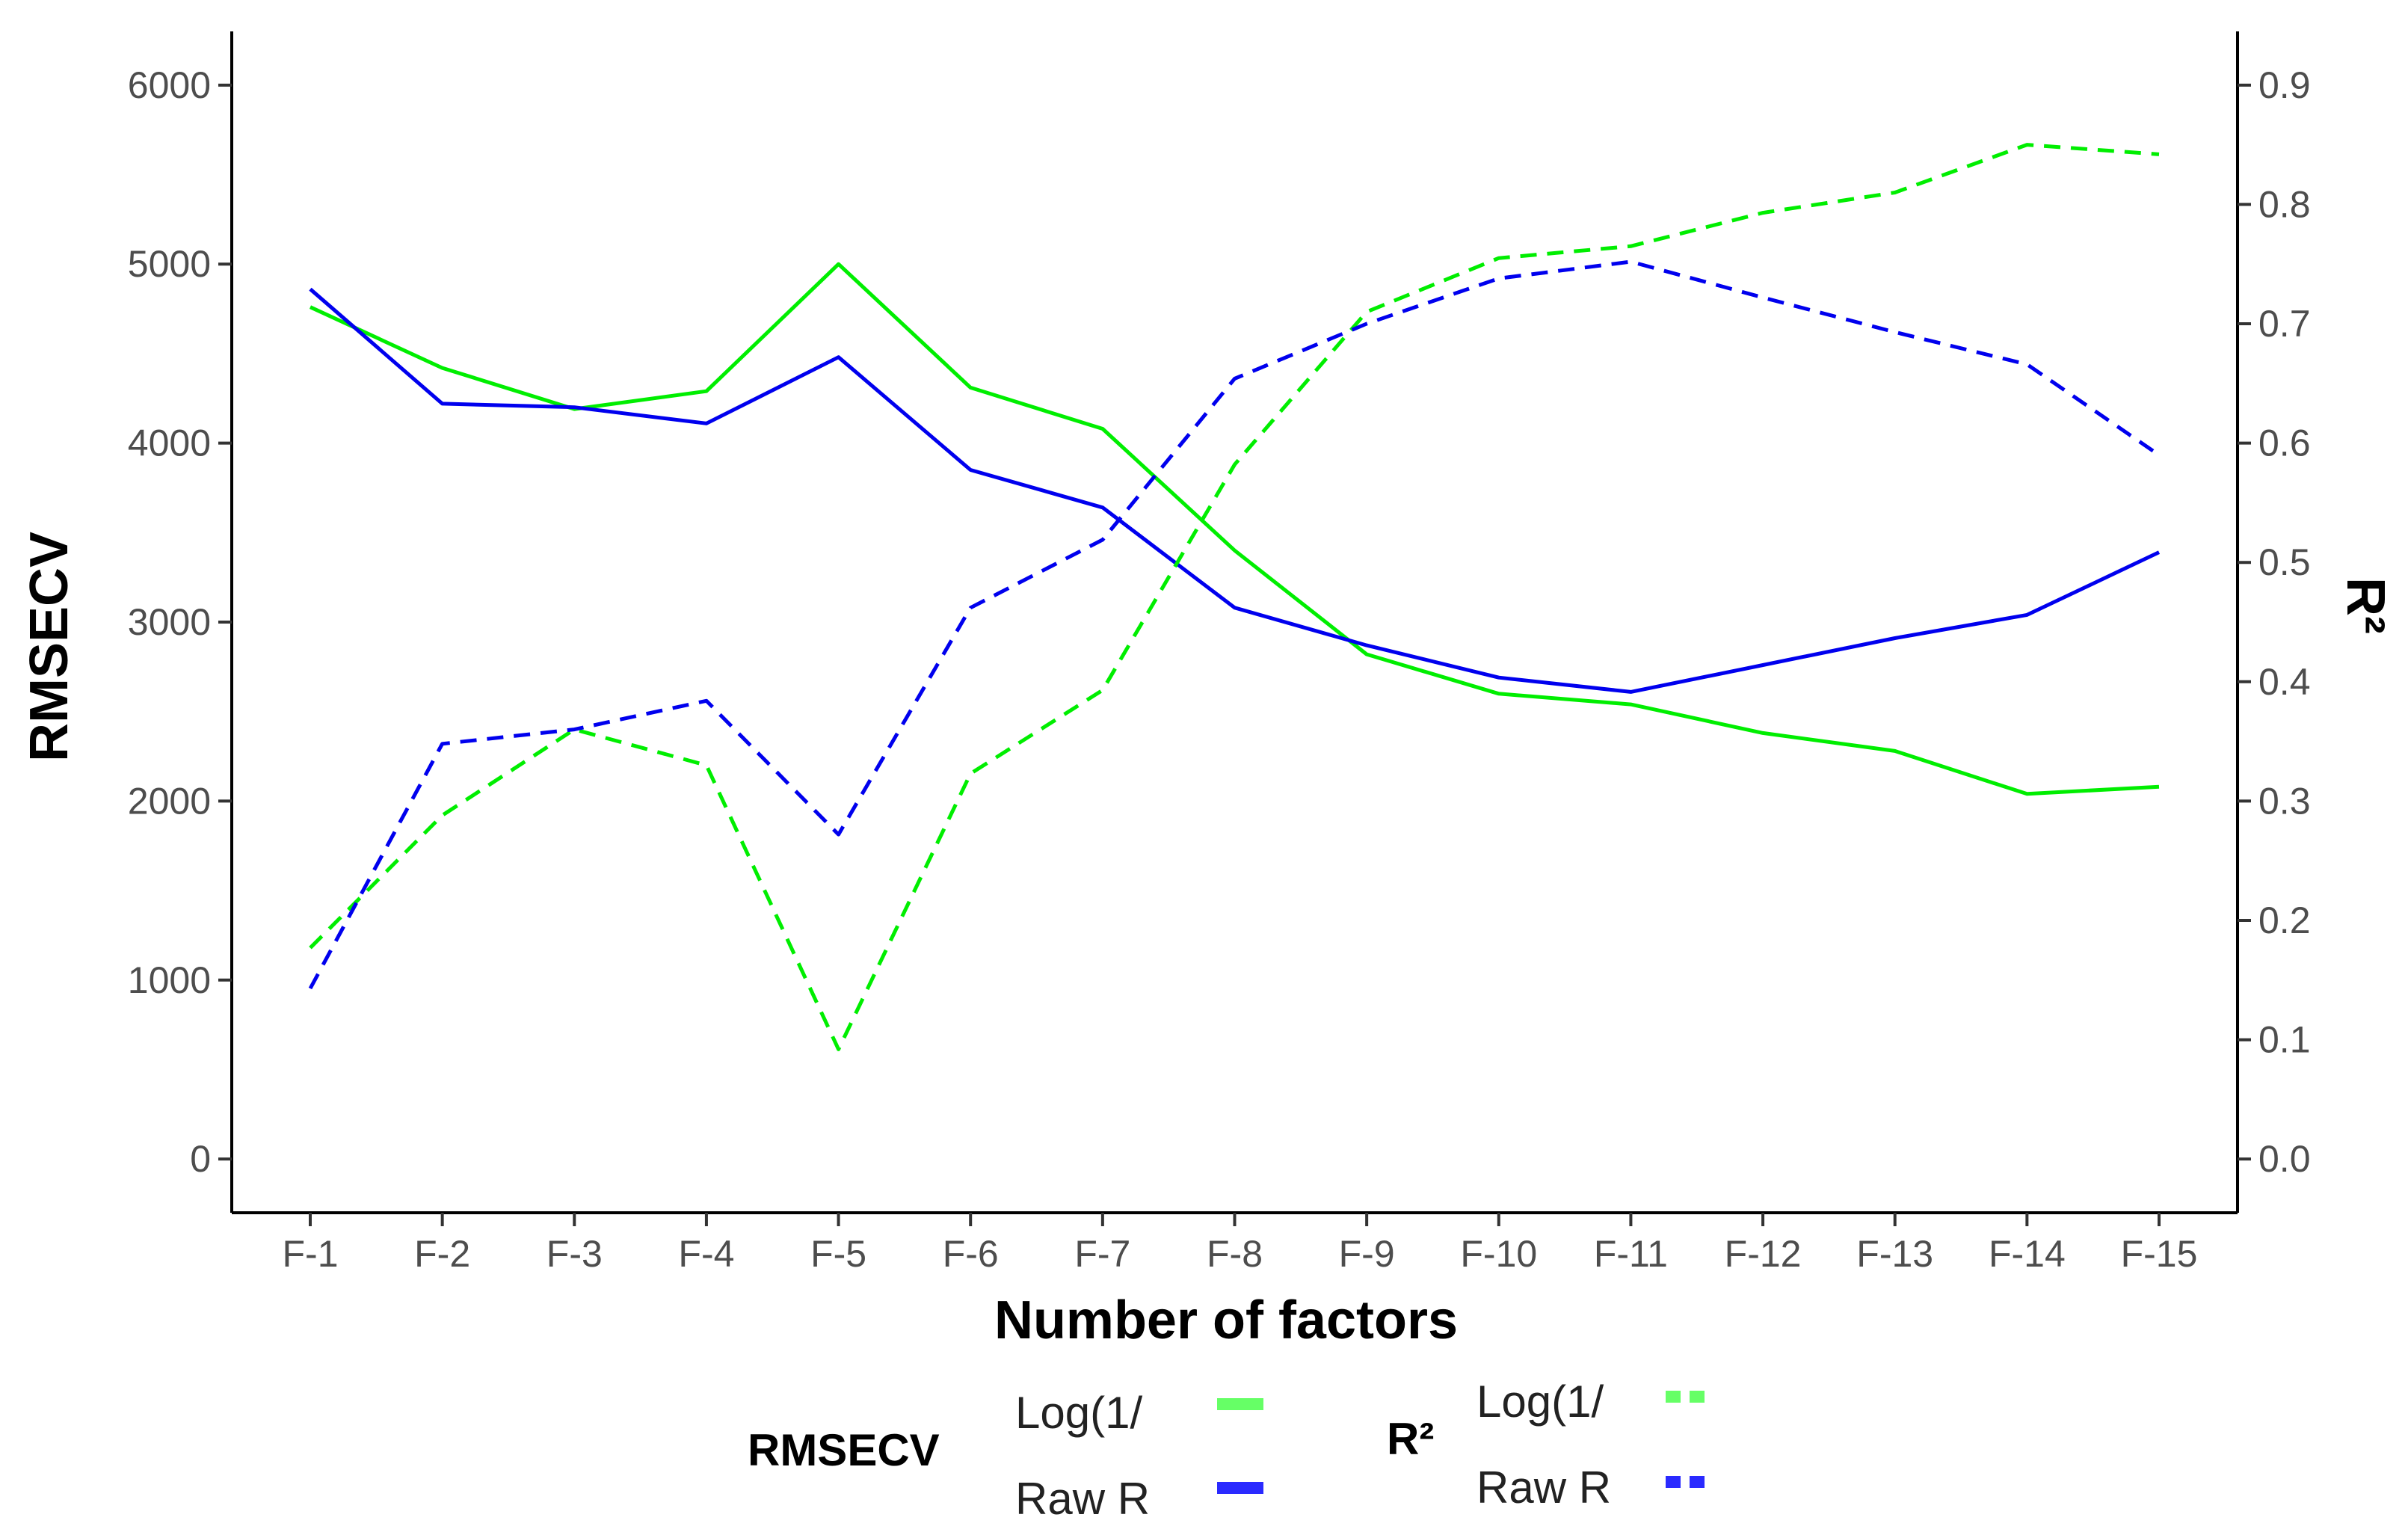  I want to click on x-tick-label: F-11, so click(1631, 1254).